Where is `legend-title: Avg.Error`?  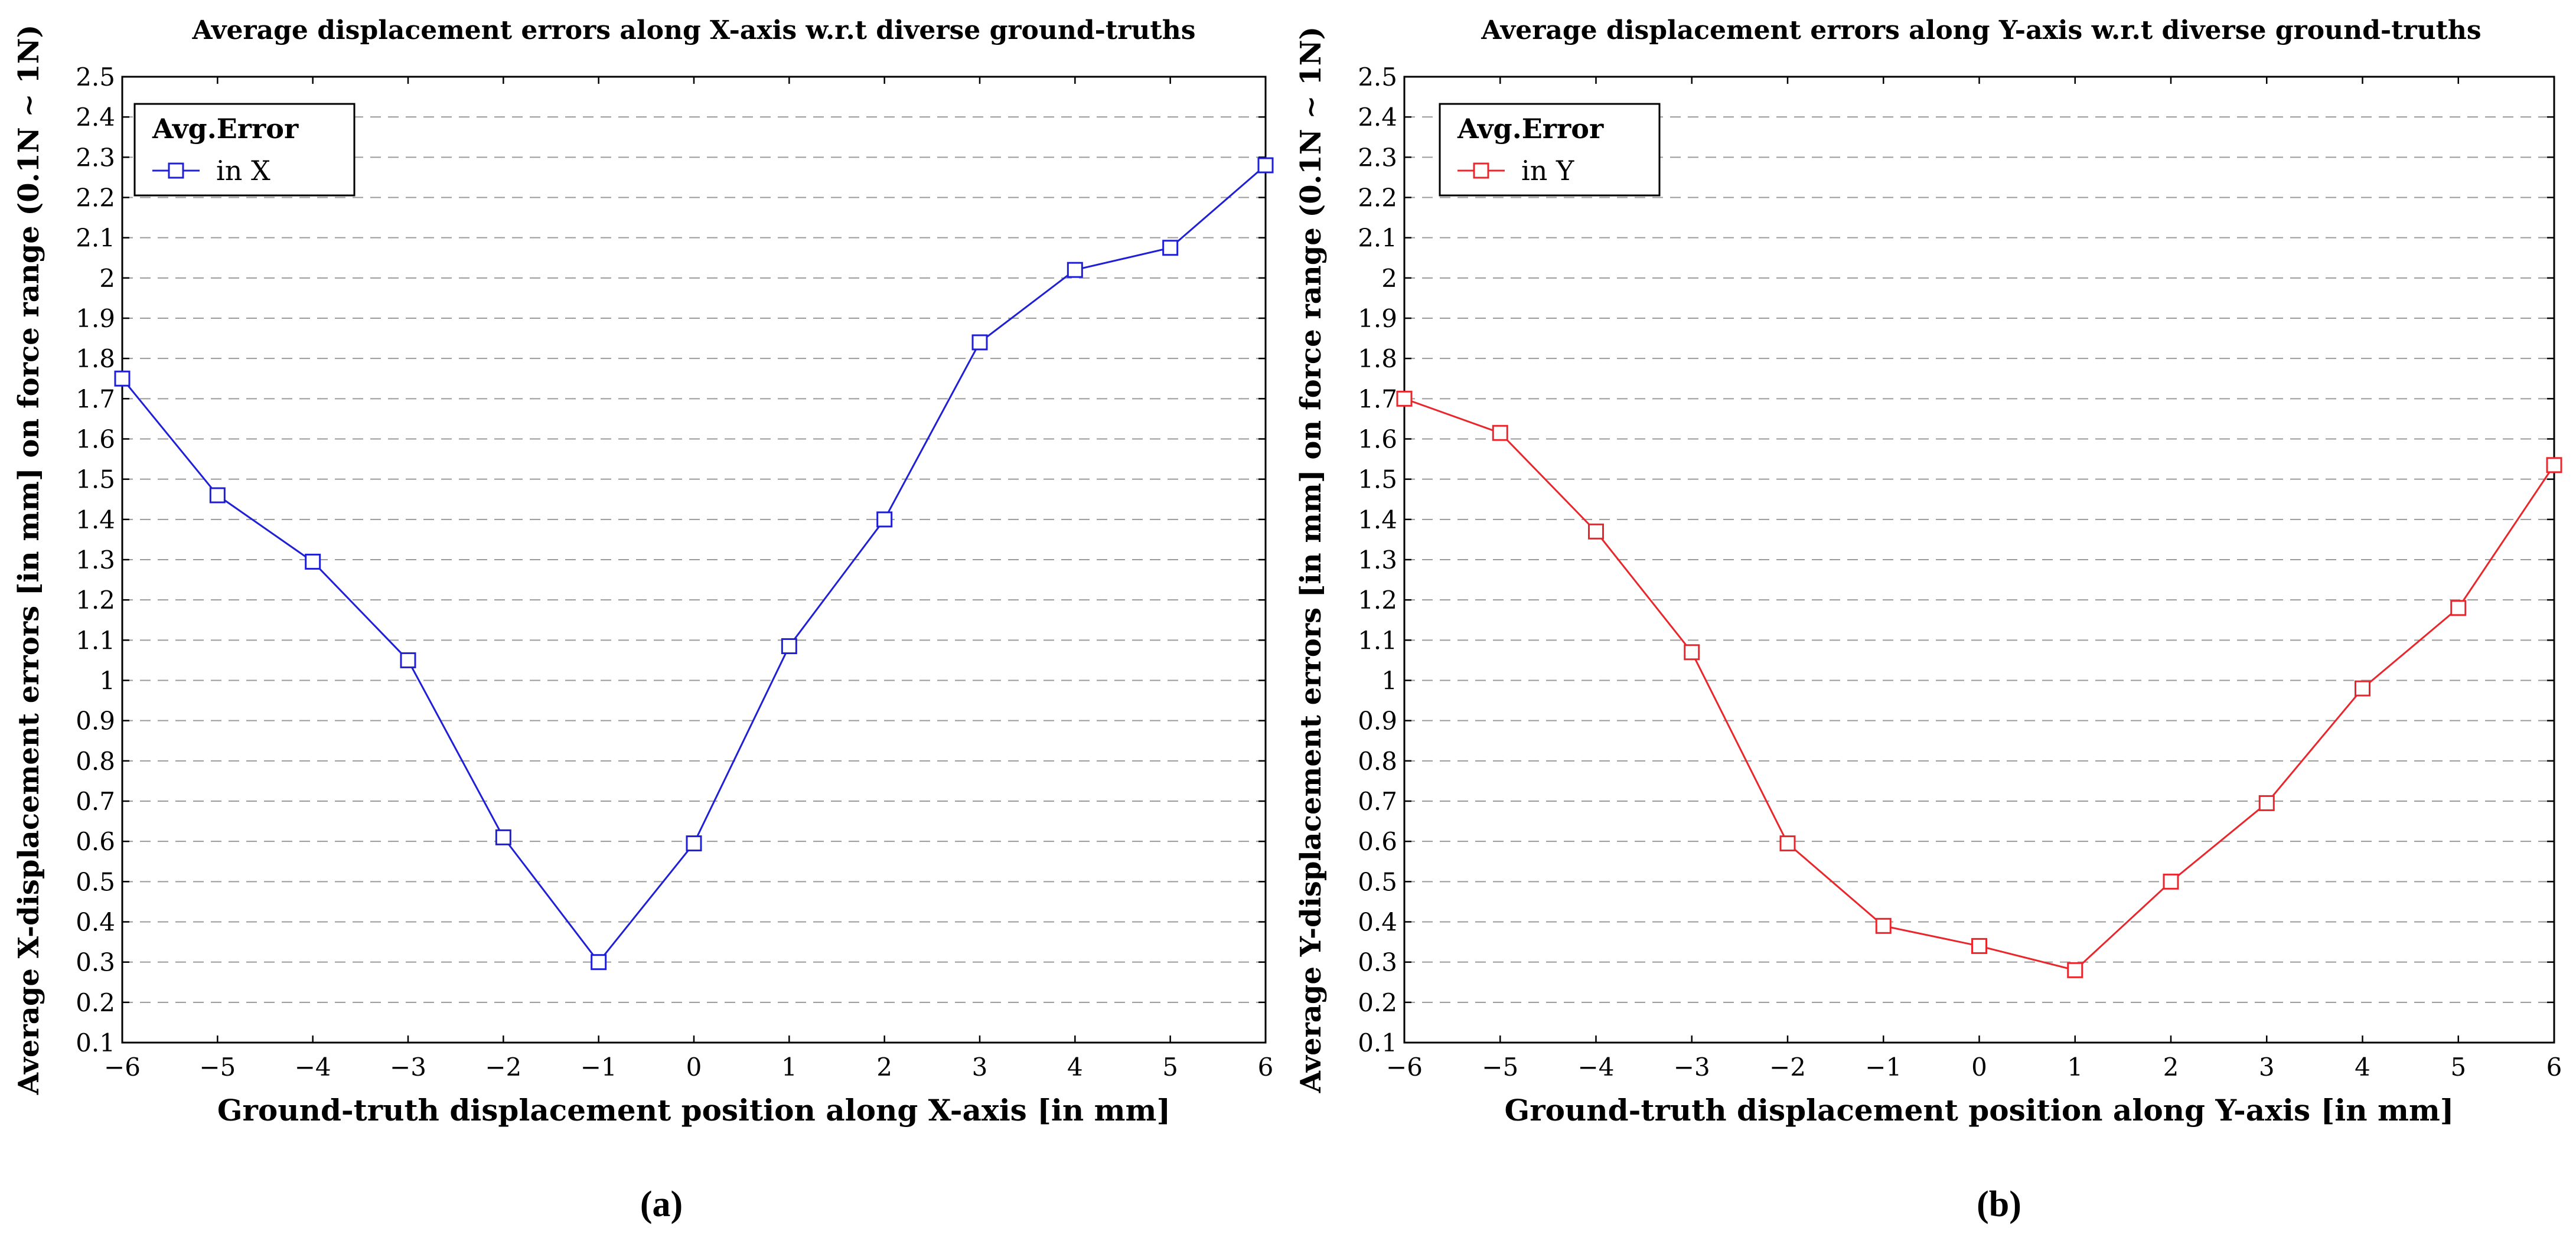 legend-title: Avg.Error is located at coordinates (225, 129).